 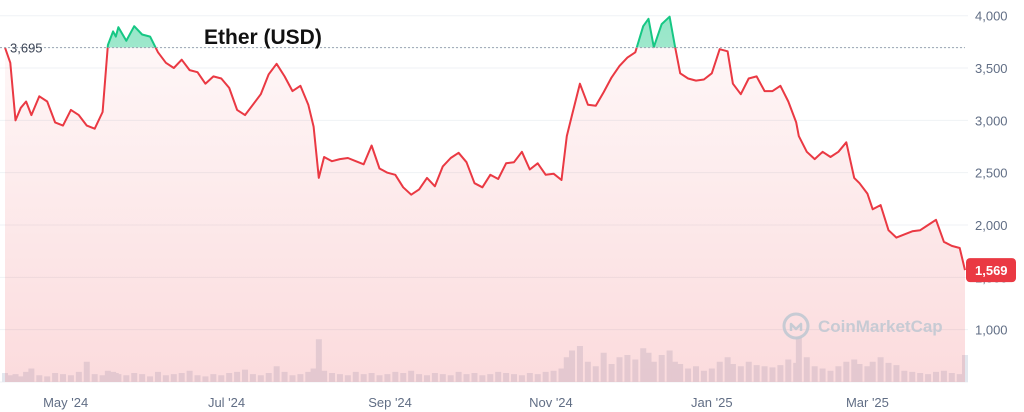 I want to click on chart-title: Ether (USD), so click(x=263, y=37).